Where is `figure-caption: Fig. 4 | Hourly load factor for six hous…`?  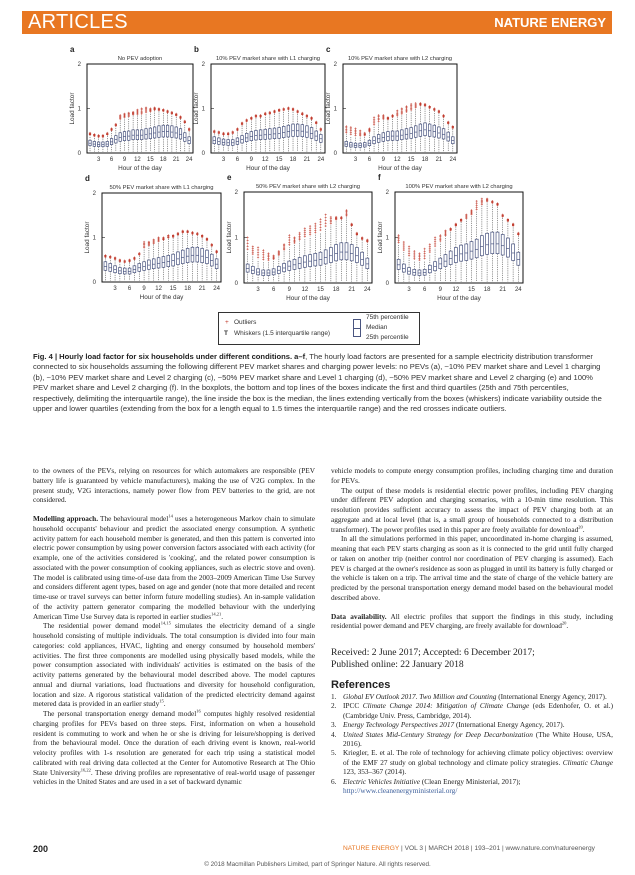 figure-caption: Fig. 4 | Hourly load factor for six hous… is located at coordinates (320, 383).